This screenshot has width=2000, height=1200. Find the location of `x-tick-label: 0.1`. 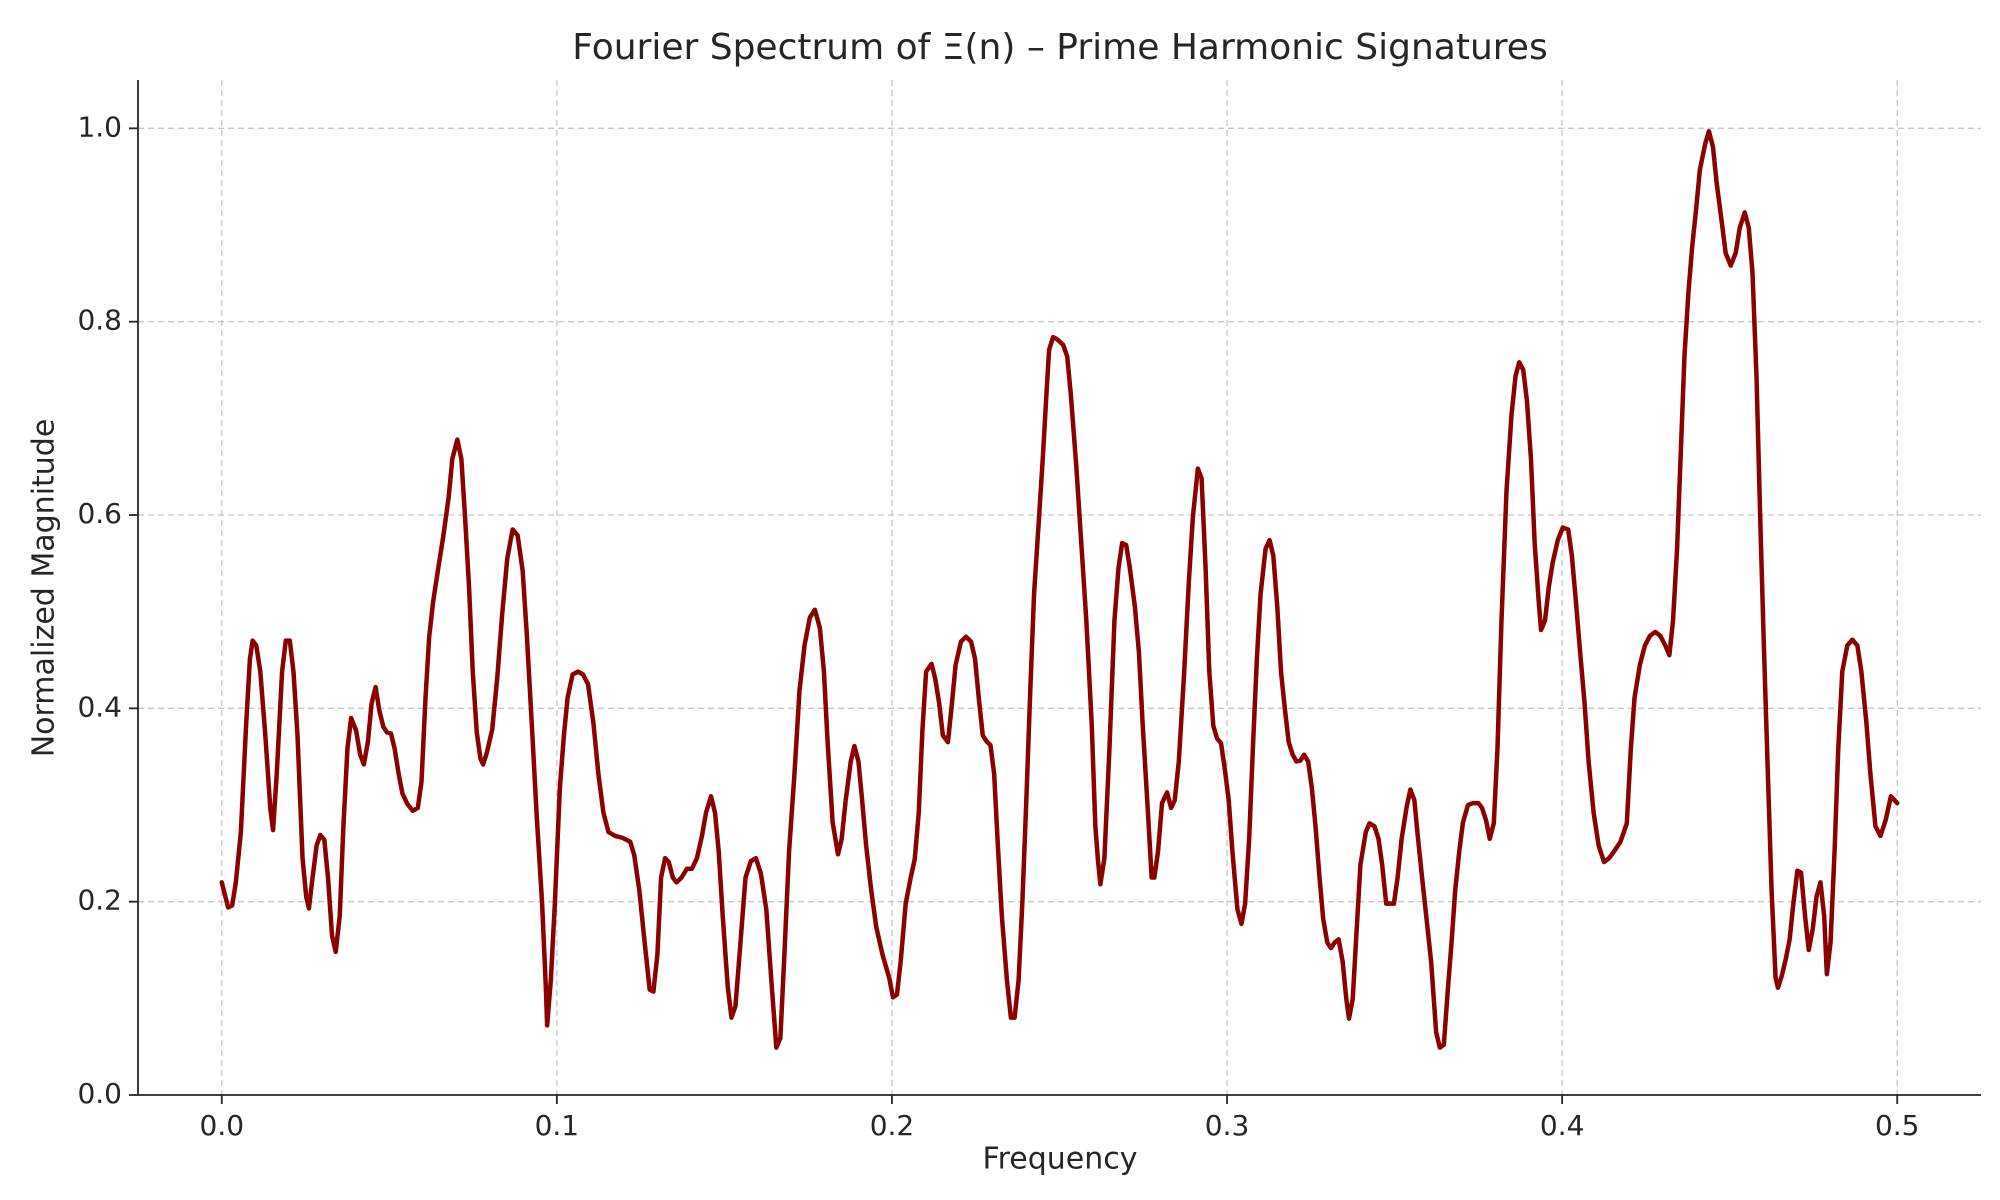

x-tick-label: 0.1 is located at coordinates (557, 1125).